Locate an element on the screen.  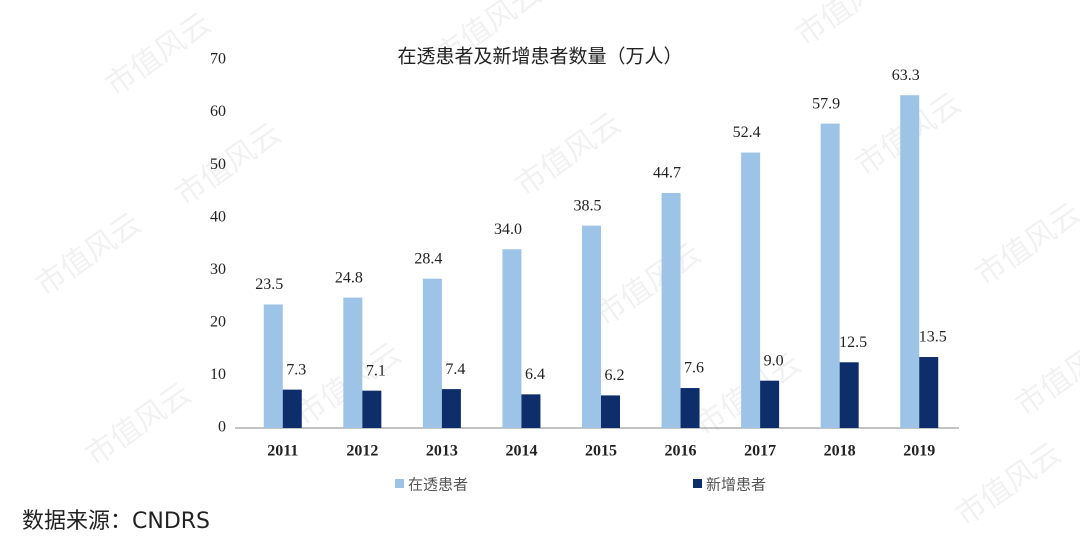
value-label: 52.4 is located at coordinates (747, 132).